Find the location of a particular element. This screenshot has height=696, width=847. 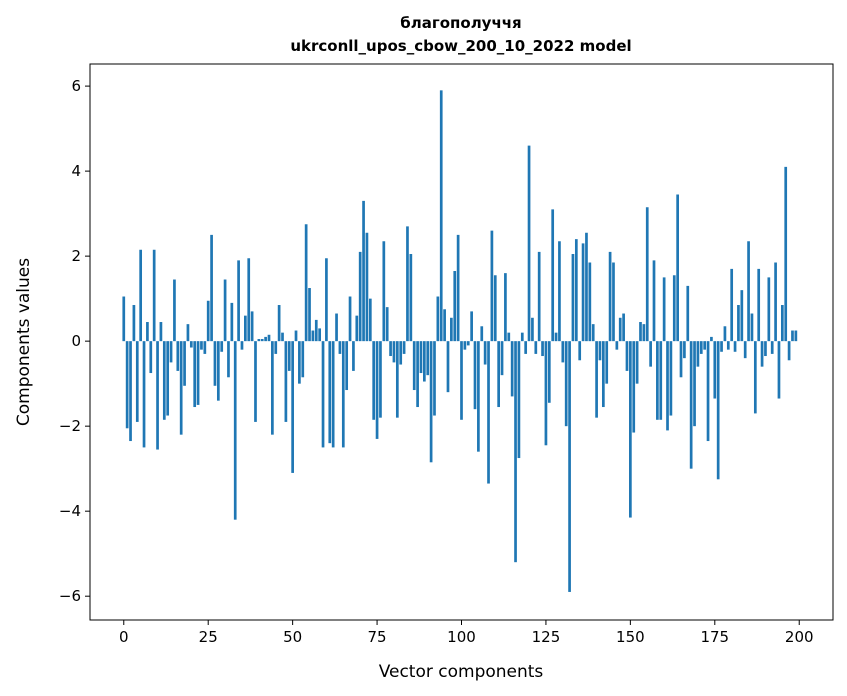

x-tick-label: 50 is located at coordinates (292, 637).